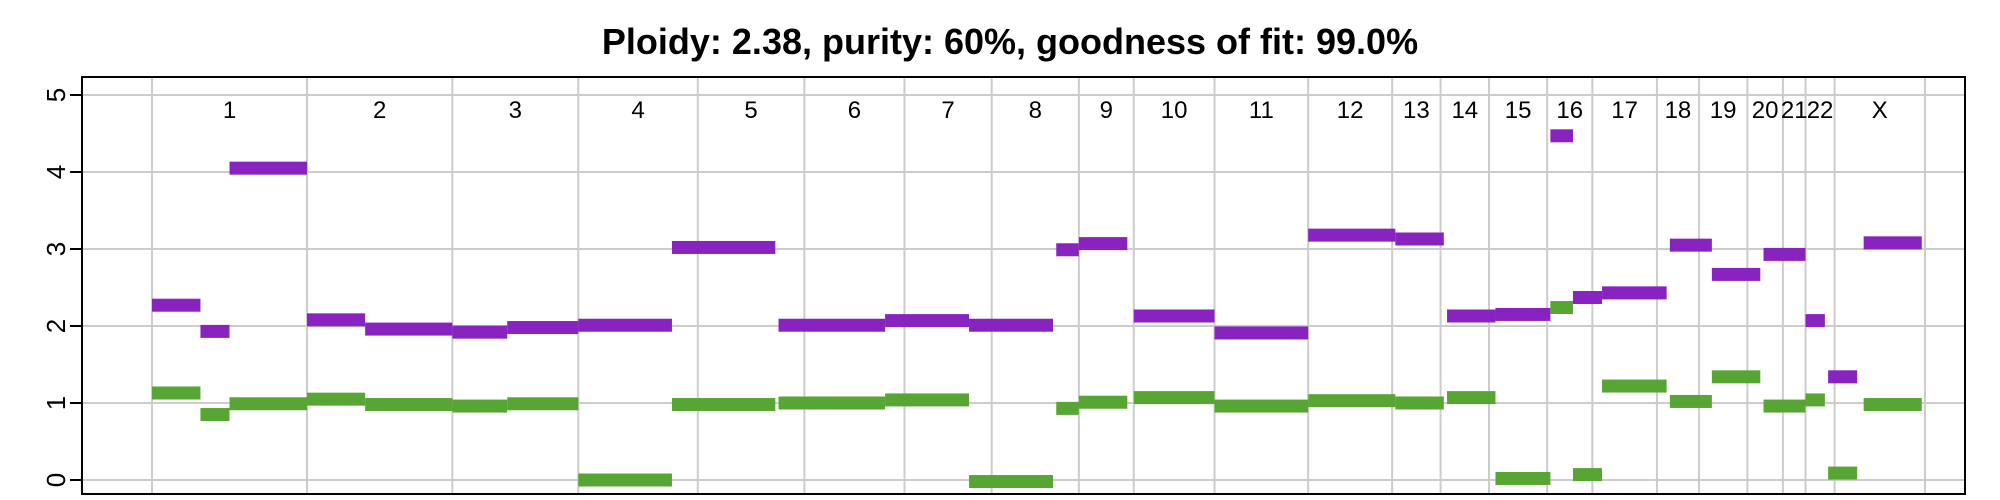 The width and height of the screenshot is (2000, 500). I want to click on chromosome-label-1: 1, so click(229, 110).